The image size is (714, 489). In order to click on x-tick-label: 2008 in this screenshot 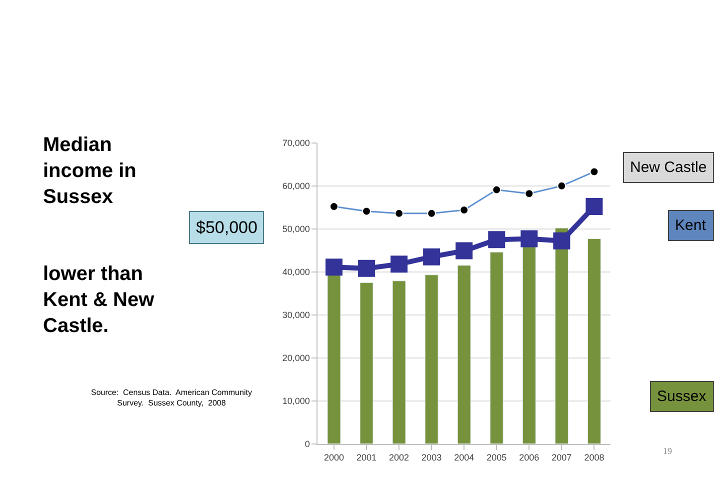, I will do `click(594, 457)`.